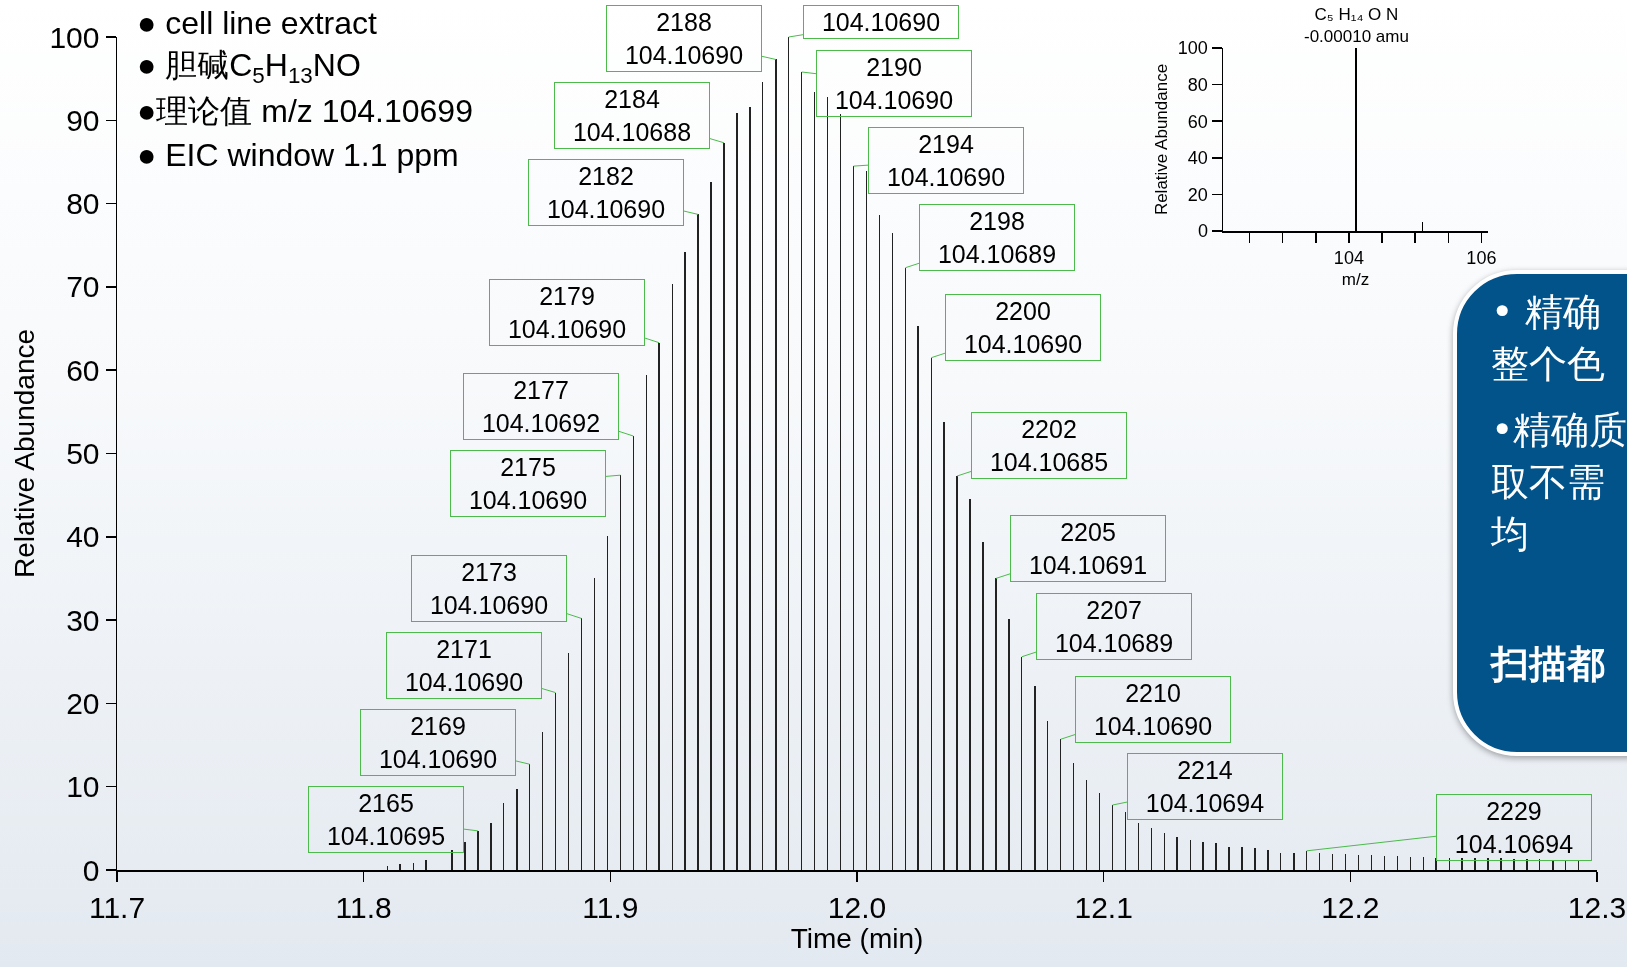  I want to click on y-tick-label: 90, so click(83, 120).